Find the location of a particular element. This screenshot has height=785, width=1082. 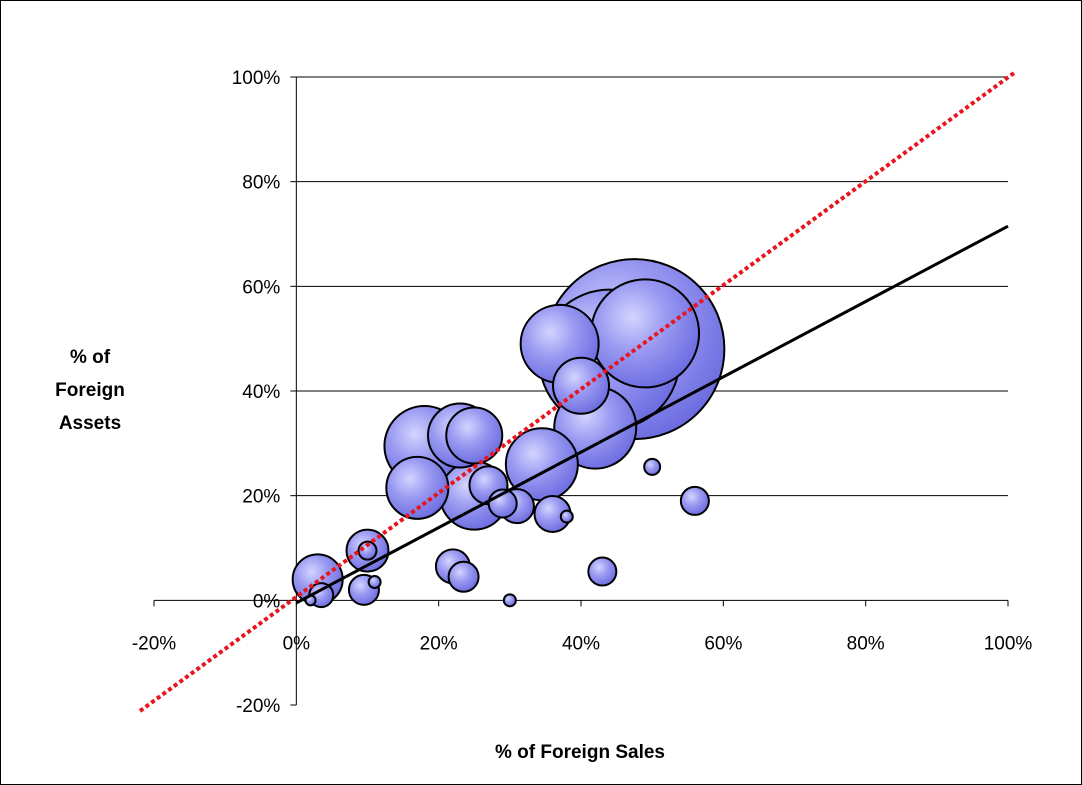

x-tick-label: -20% is located at coordinates (154, 643).